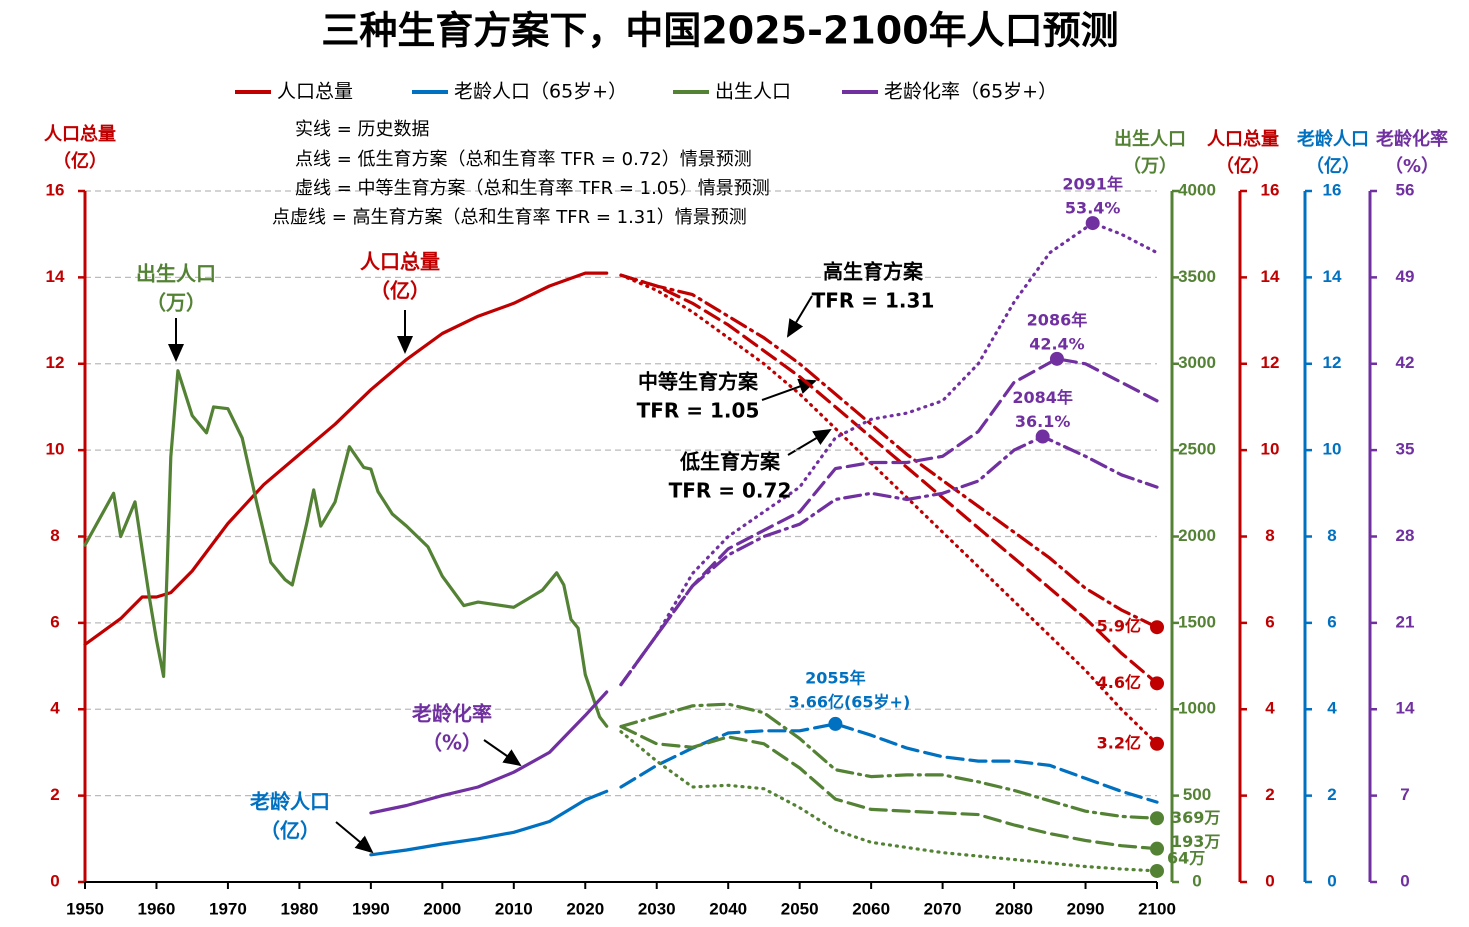  What do you see at coordinates (698, 411) in the screenshot?
I see `callout-label: TFR = 1.05` at bounding box center [698, 411].